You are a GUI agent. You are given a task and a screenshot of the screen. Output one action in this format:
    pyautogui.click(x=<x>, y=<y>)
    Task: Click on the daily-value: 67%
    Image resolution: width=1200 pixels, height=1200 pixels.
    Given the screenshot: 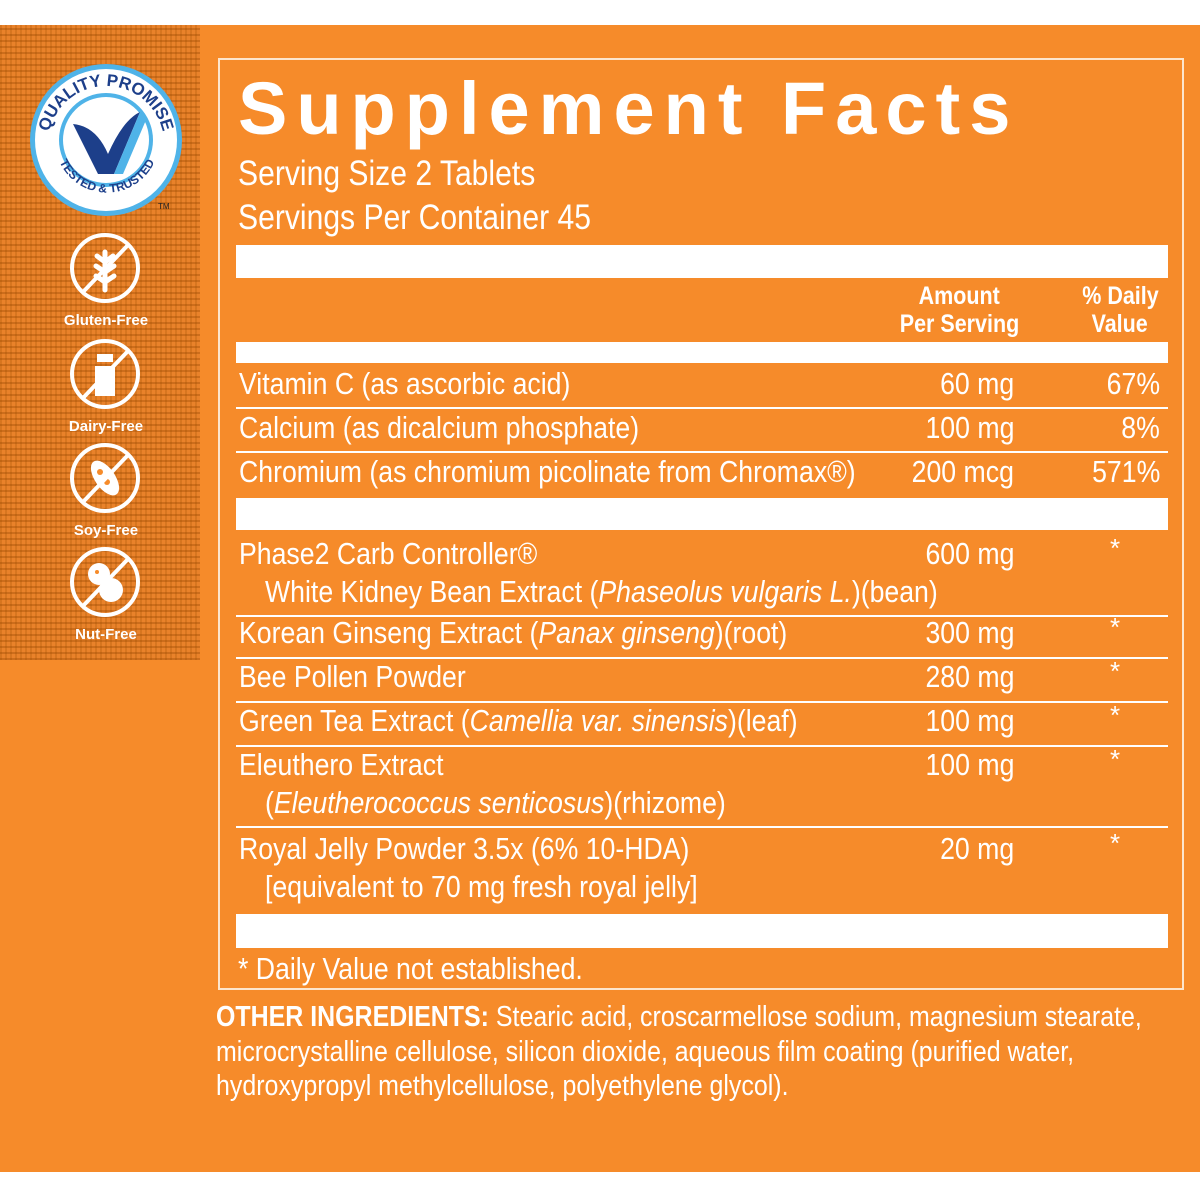 What is the action you would take?
    pyautogui.click(x=1133, y=383)
    